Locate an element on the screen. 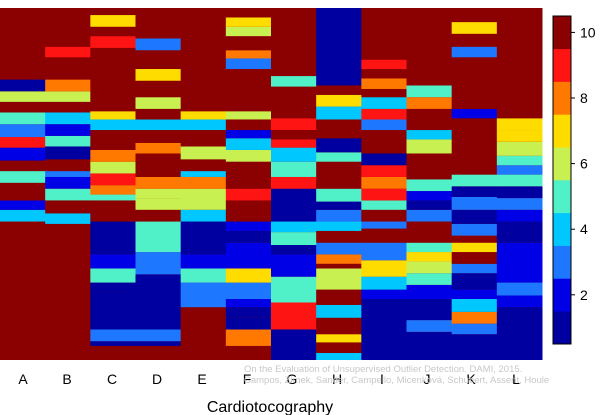 The image size is (605, 415). x-tick-j: J is located at coordinates (427, 379).